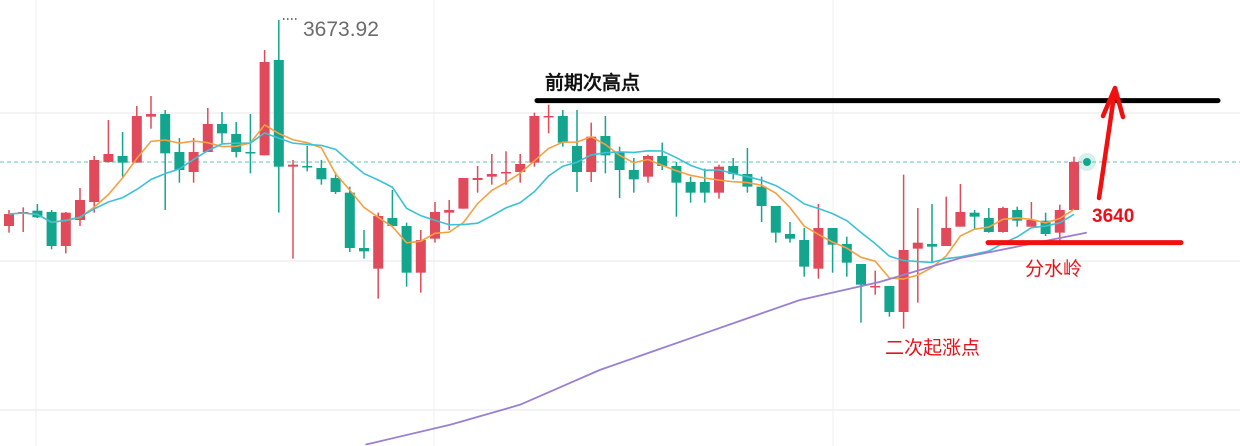  What do you see at coordinates (592, 82) in the screenshot?
I see `prev-high-label: 前期次高点` at bounding box center [592, 82].